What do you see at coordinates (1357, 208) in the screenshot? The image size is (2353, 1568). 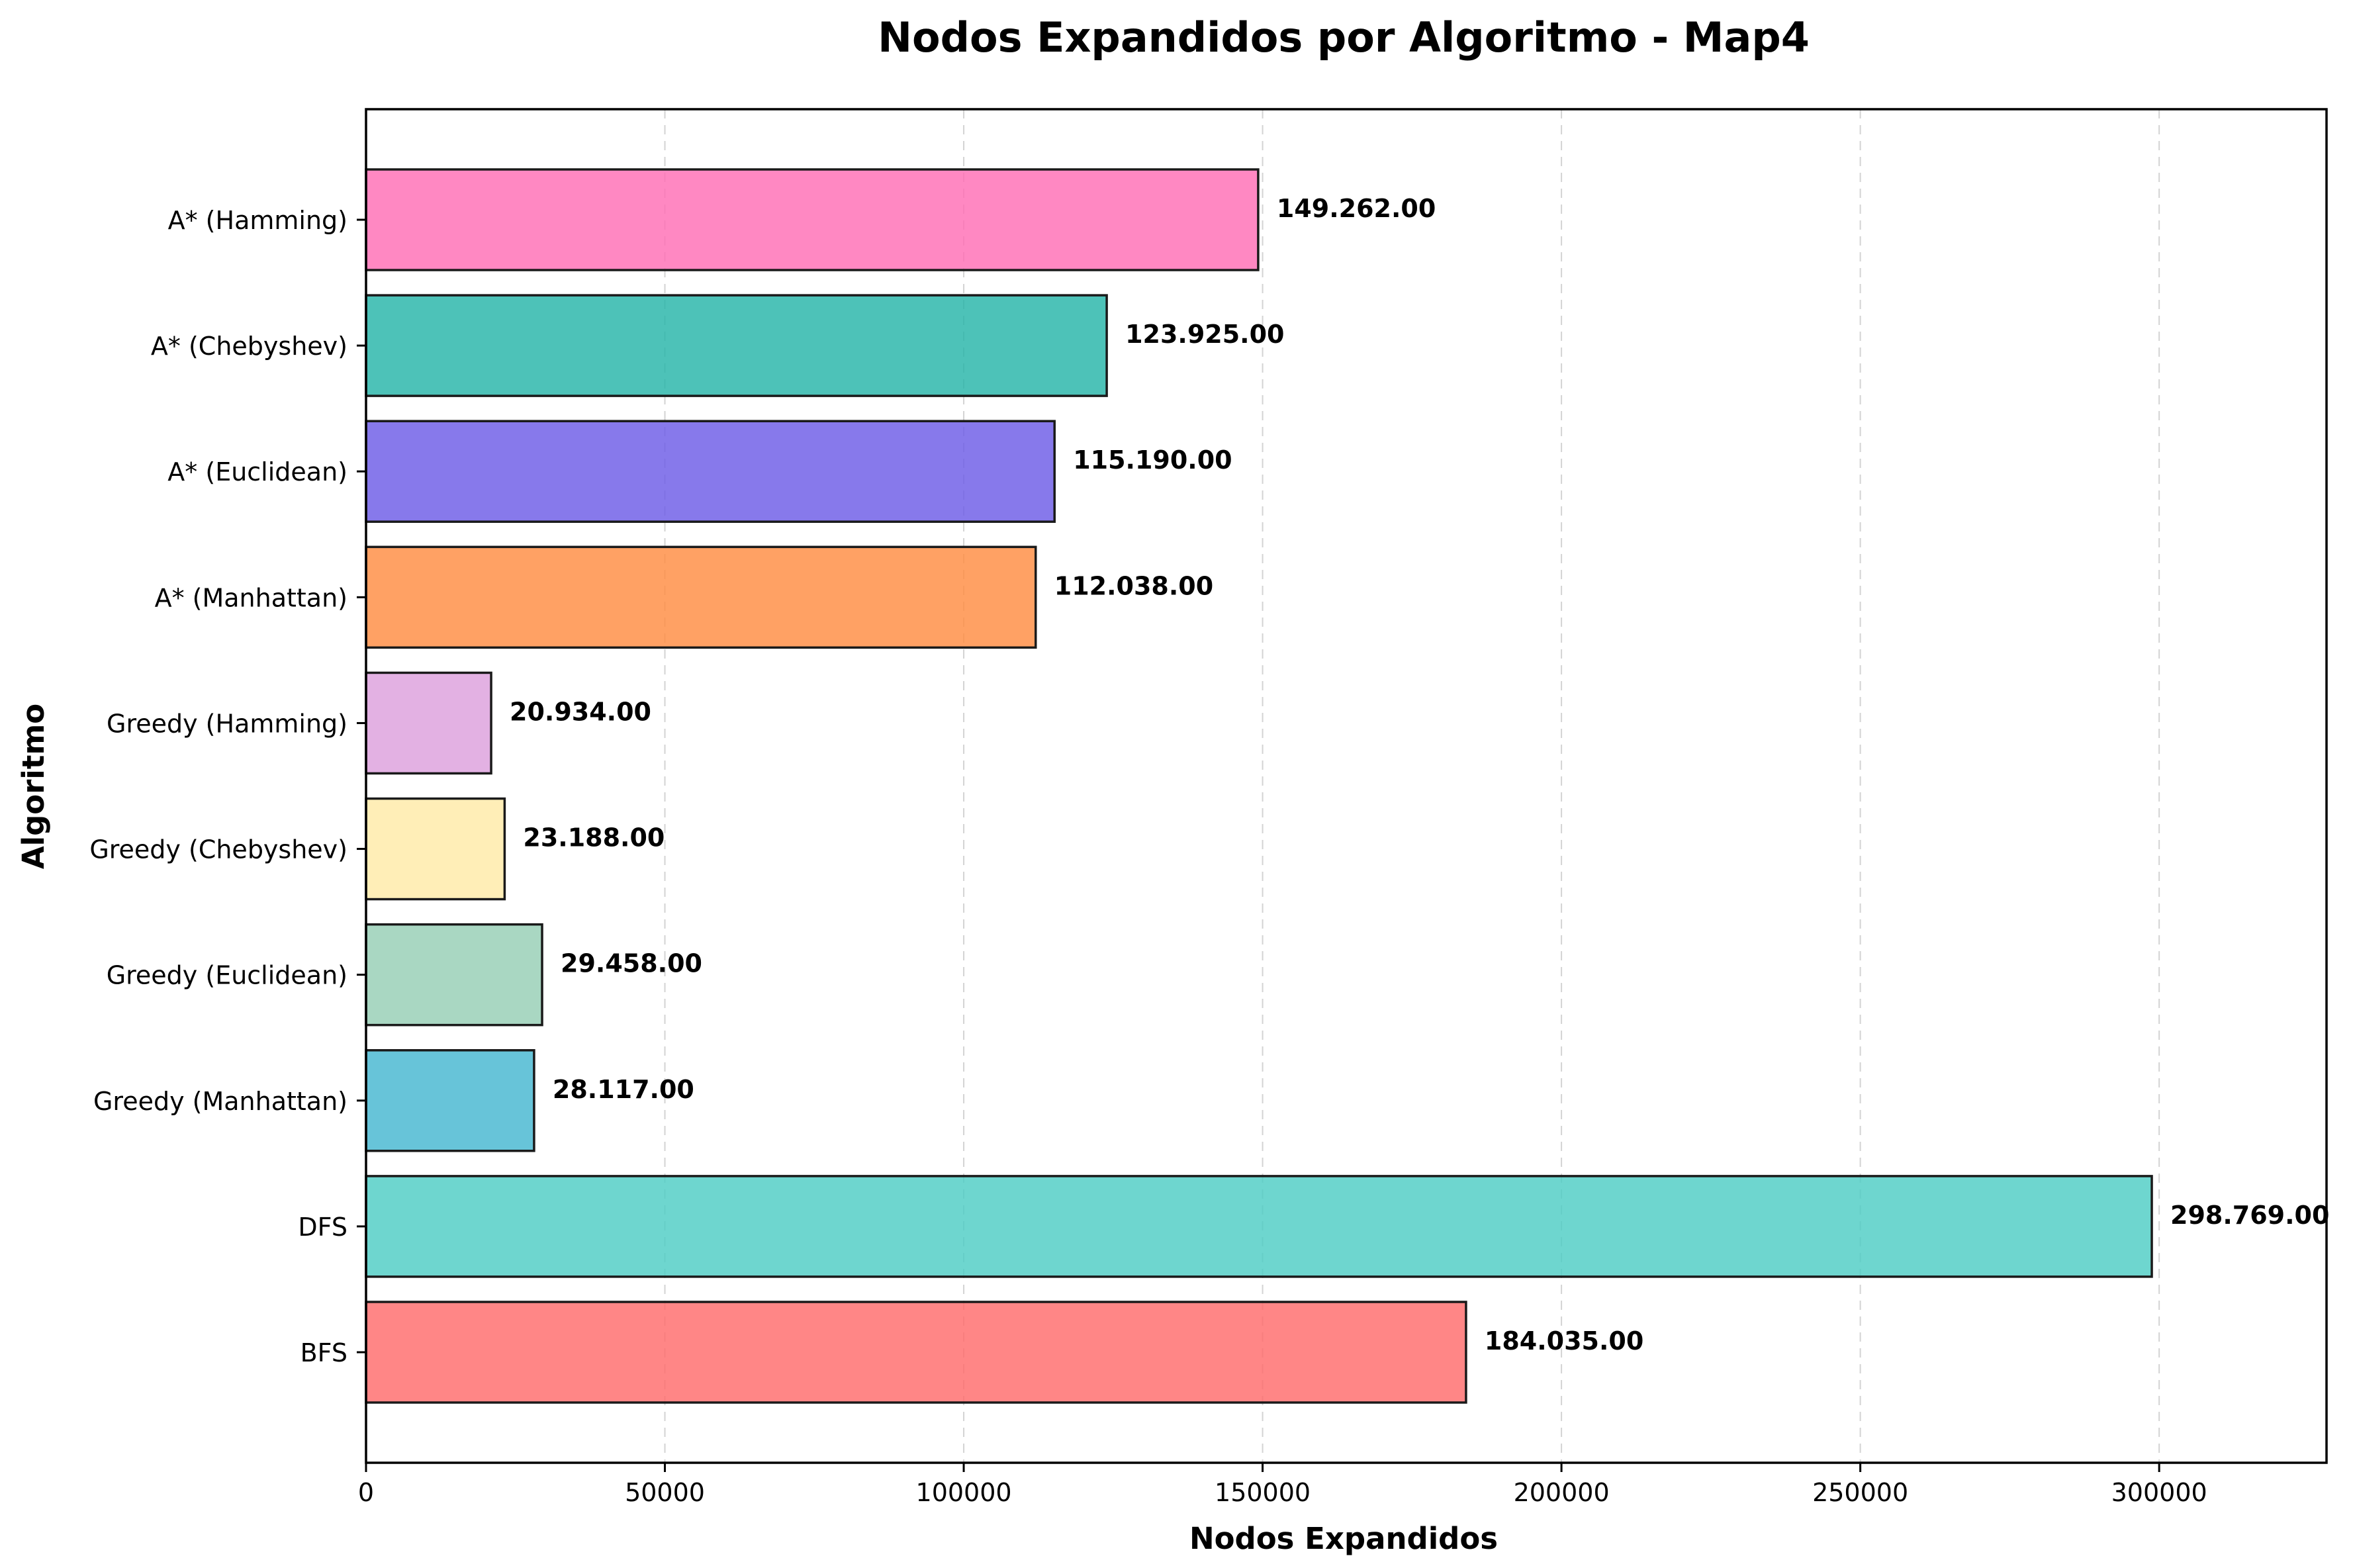 I see `bar-value-label: 149.262.00` at bounding box center [1357, 208].